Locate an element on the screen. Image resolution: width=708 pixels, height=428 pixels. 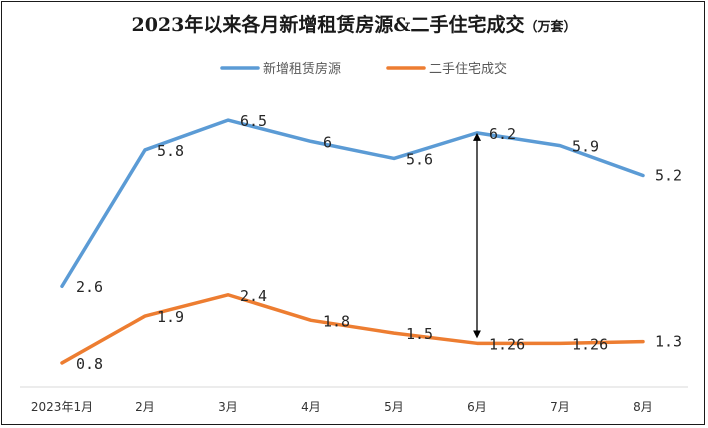
x-tick-label: 3月 is located at coordinates (228, 407).